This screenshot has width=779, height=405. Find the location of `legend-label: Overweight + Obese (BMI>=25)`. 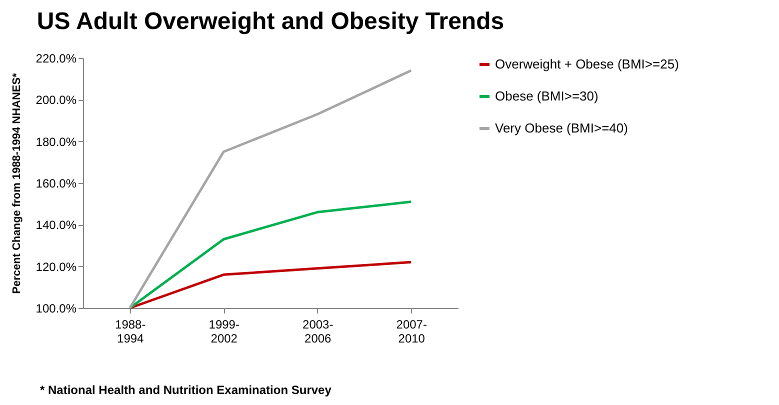

legend-label: Overweight + Obese (BMI>=25) is located at coordinates (587, 64).